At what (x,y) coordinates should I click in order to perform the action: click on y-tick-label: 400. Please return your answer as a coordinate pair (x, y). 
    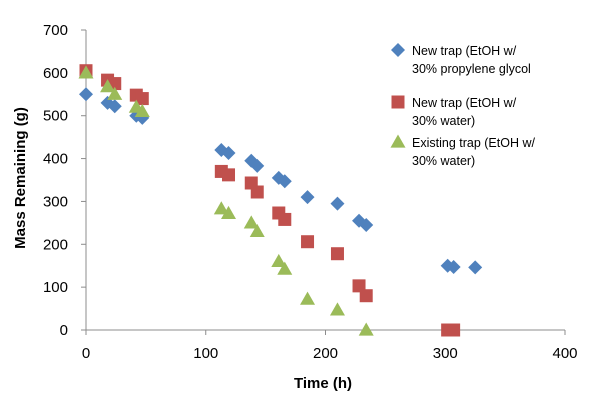
    Looking at the image, I should click on (55, 159).